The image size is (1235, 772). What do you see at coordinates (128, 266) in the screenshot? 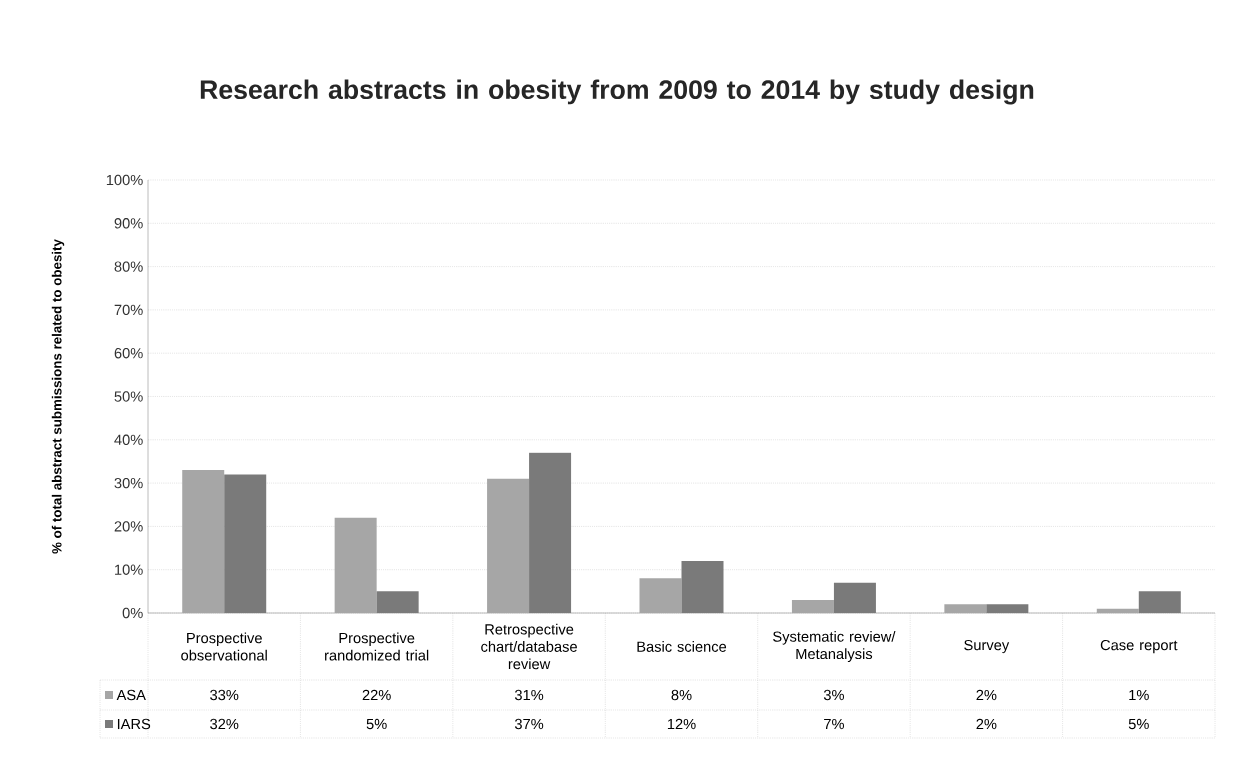
I see `y-tick-label: 80%` at bounding box center [128, 266].